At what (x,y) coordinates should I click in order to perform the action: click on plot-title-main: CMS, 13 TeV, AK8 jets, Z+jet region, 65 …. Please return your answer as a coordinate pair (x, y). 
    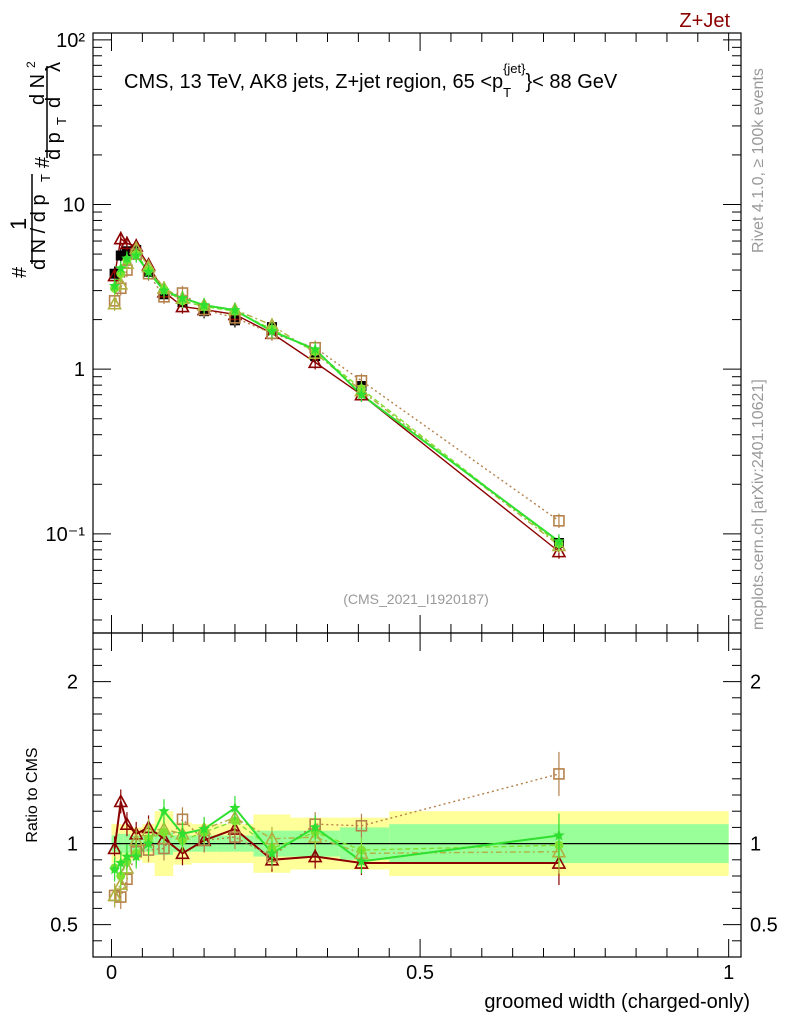
    Looking at the image, I should click on (313, 82).